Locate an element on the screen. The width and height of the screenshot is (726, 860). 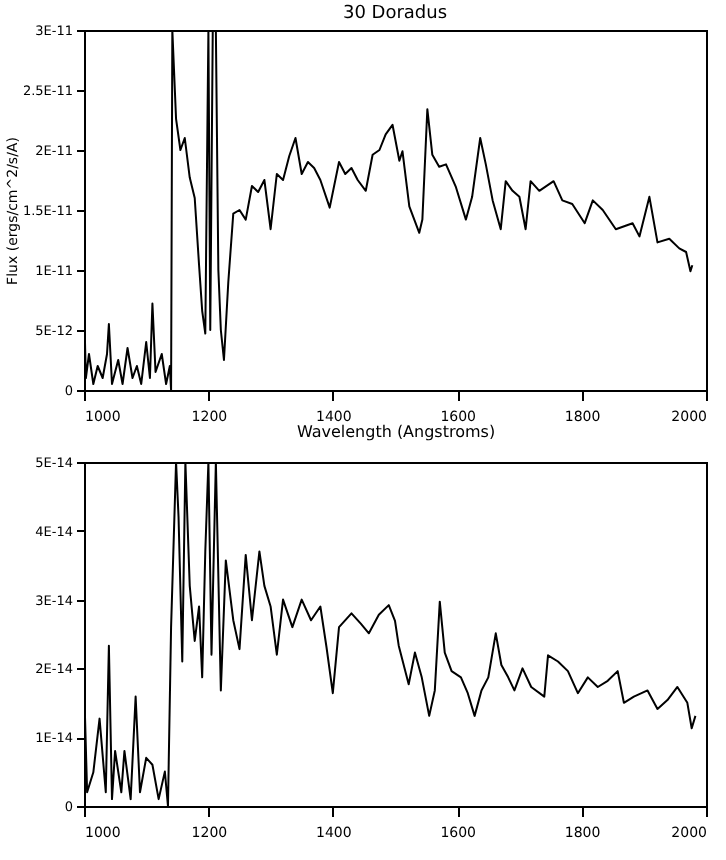
chart-title: 30 Doradus is located at coordinates (395, 14).